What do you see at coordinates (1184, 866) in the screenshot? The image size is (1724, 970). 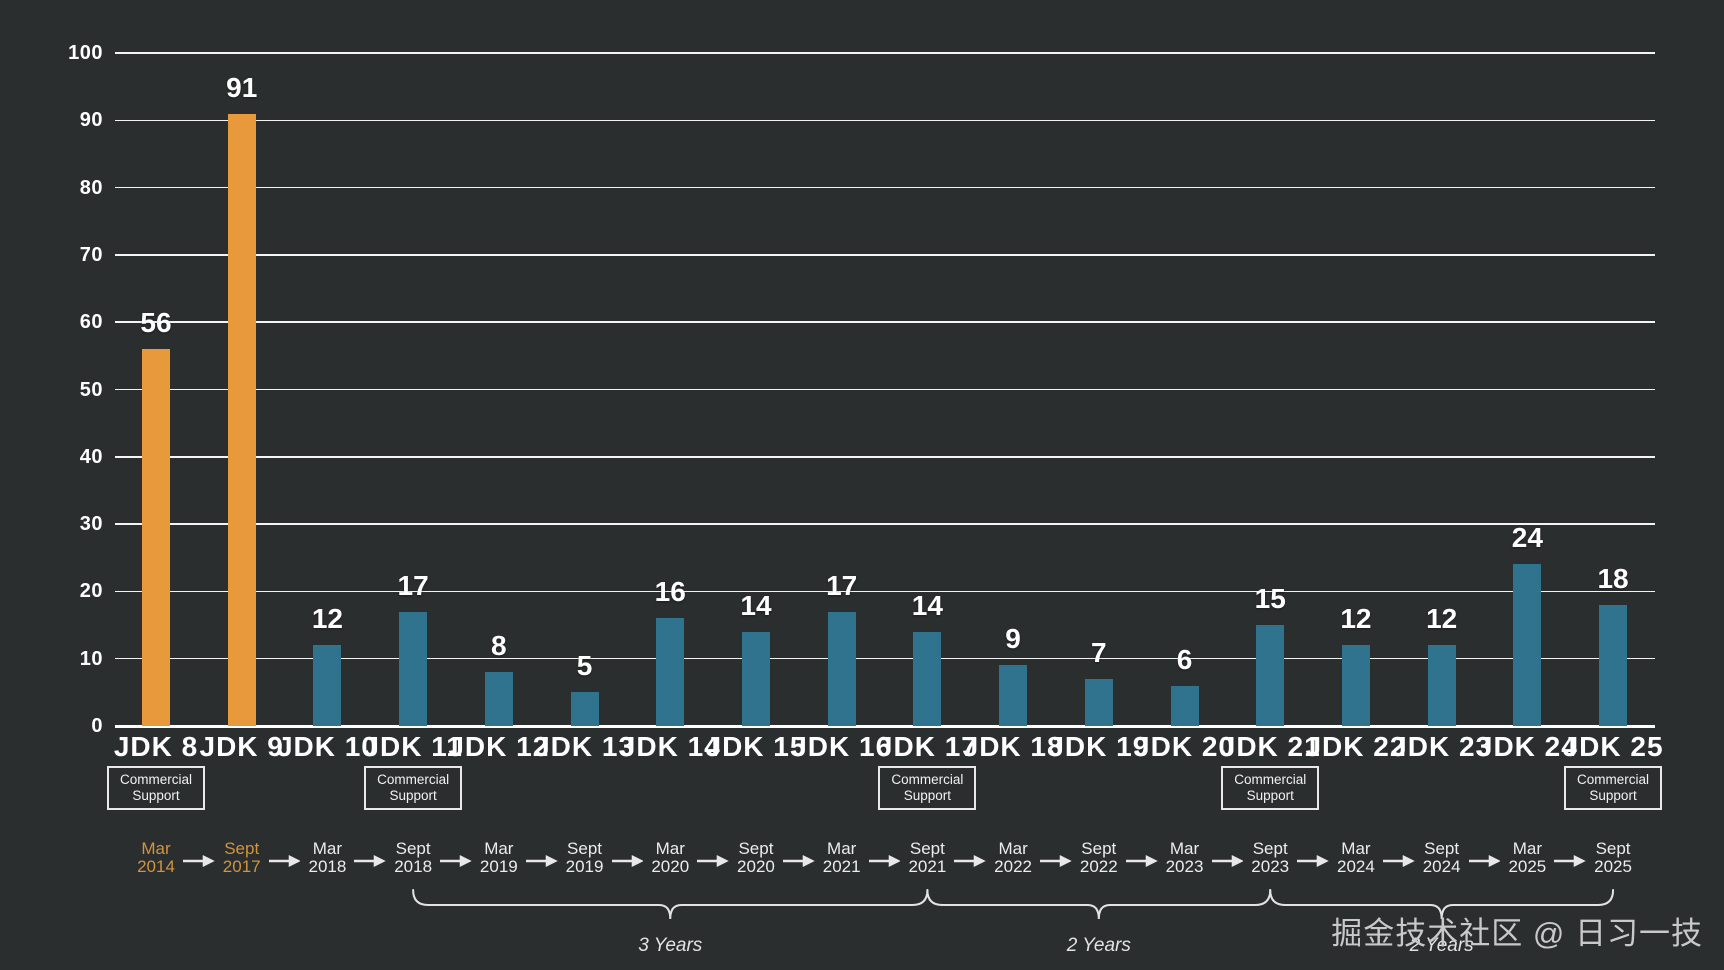 I see `timeline-year: 2023` at bounding box center [1184, 866].